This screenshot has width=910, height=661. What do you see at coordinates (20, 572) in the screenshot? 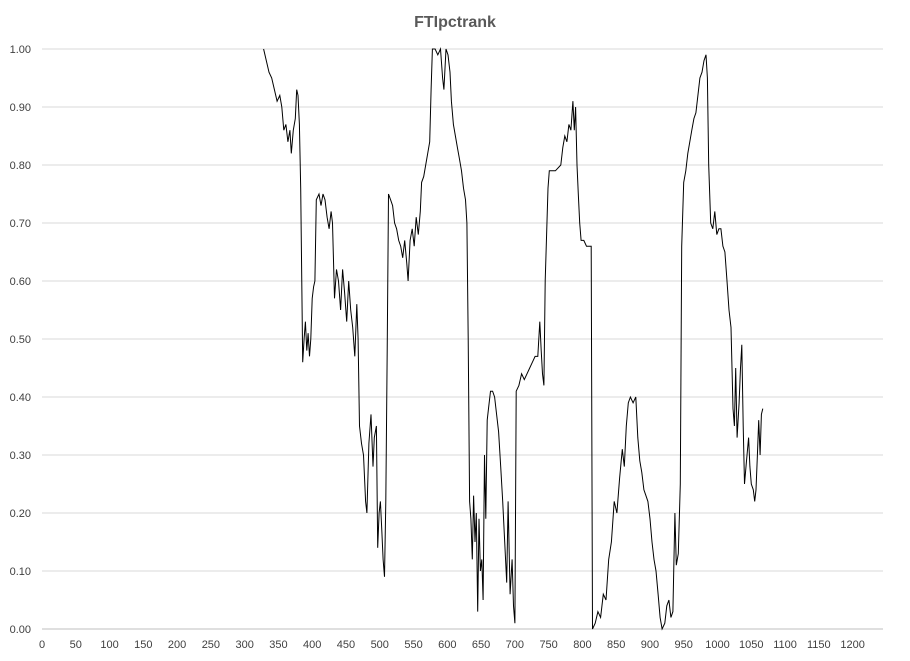
I see `y-tick-label: 0.10` at bounding box center [20, 572].